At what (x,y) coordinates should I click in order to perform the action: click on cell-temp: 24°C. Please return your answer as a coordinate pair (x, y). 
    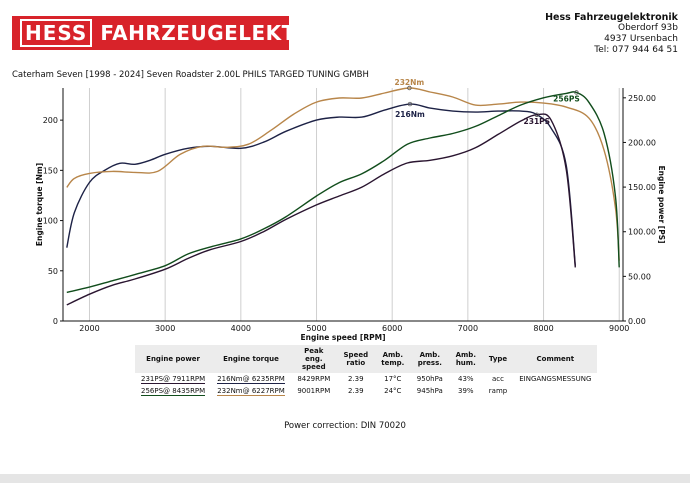
    Looking at the image, I should click on (393, 391).